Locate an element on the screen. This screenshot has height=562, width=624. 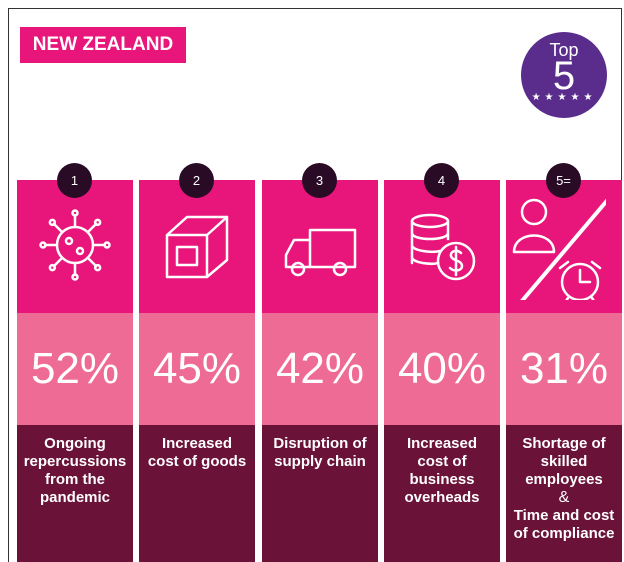
badge-top: Top is located at coordinates (564, 50).